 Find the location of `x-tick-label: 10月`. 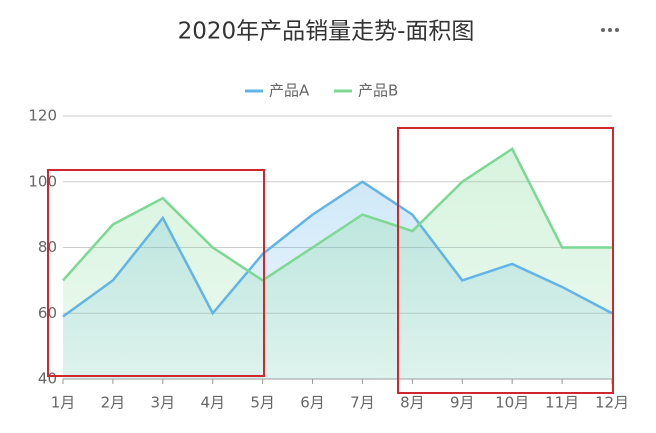

x-tick-label: 10月 is located at coordinates (512, 403).